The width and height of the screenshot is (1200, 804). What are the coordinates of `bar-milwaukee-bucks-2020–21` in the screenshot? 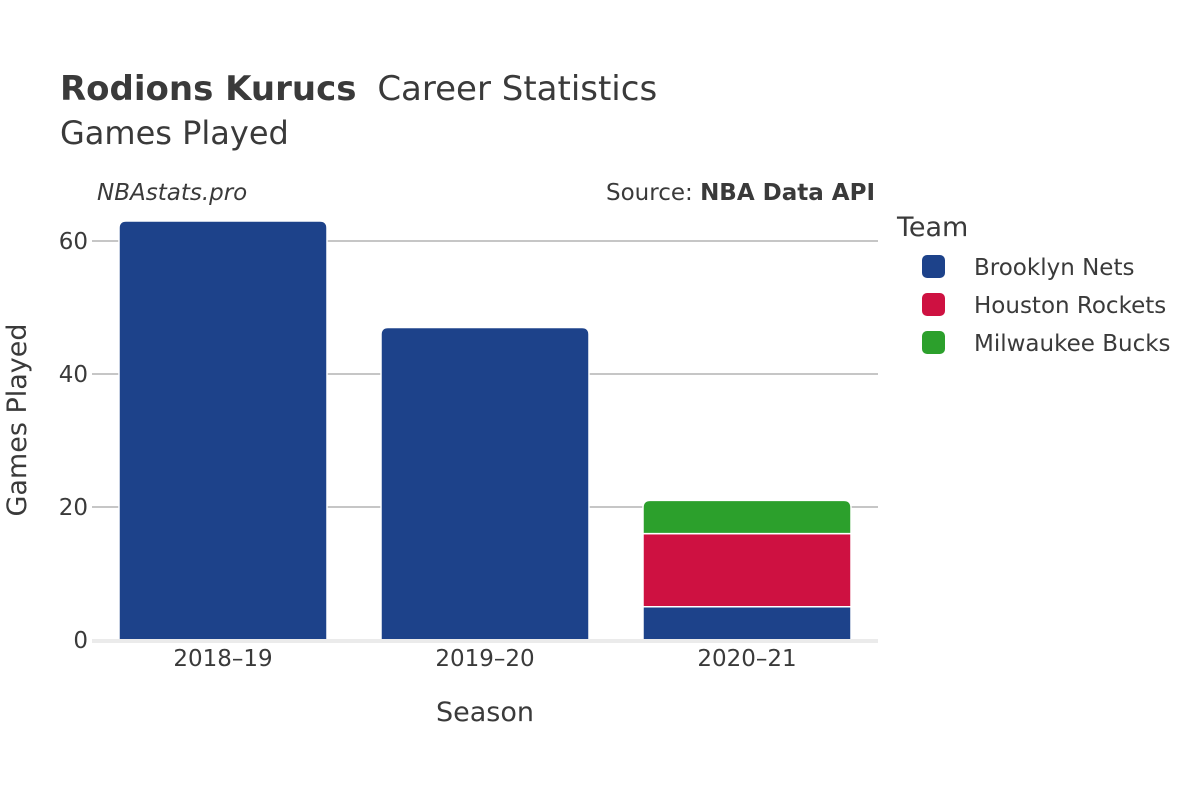 It's located at (747, 517).